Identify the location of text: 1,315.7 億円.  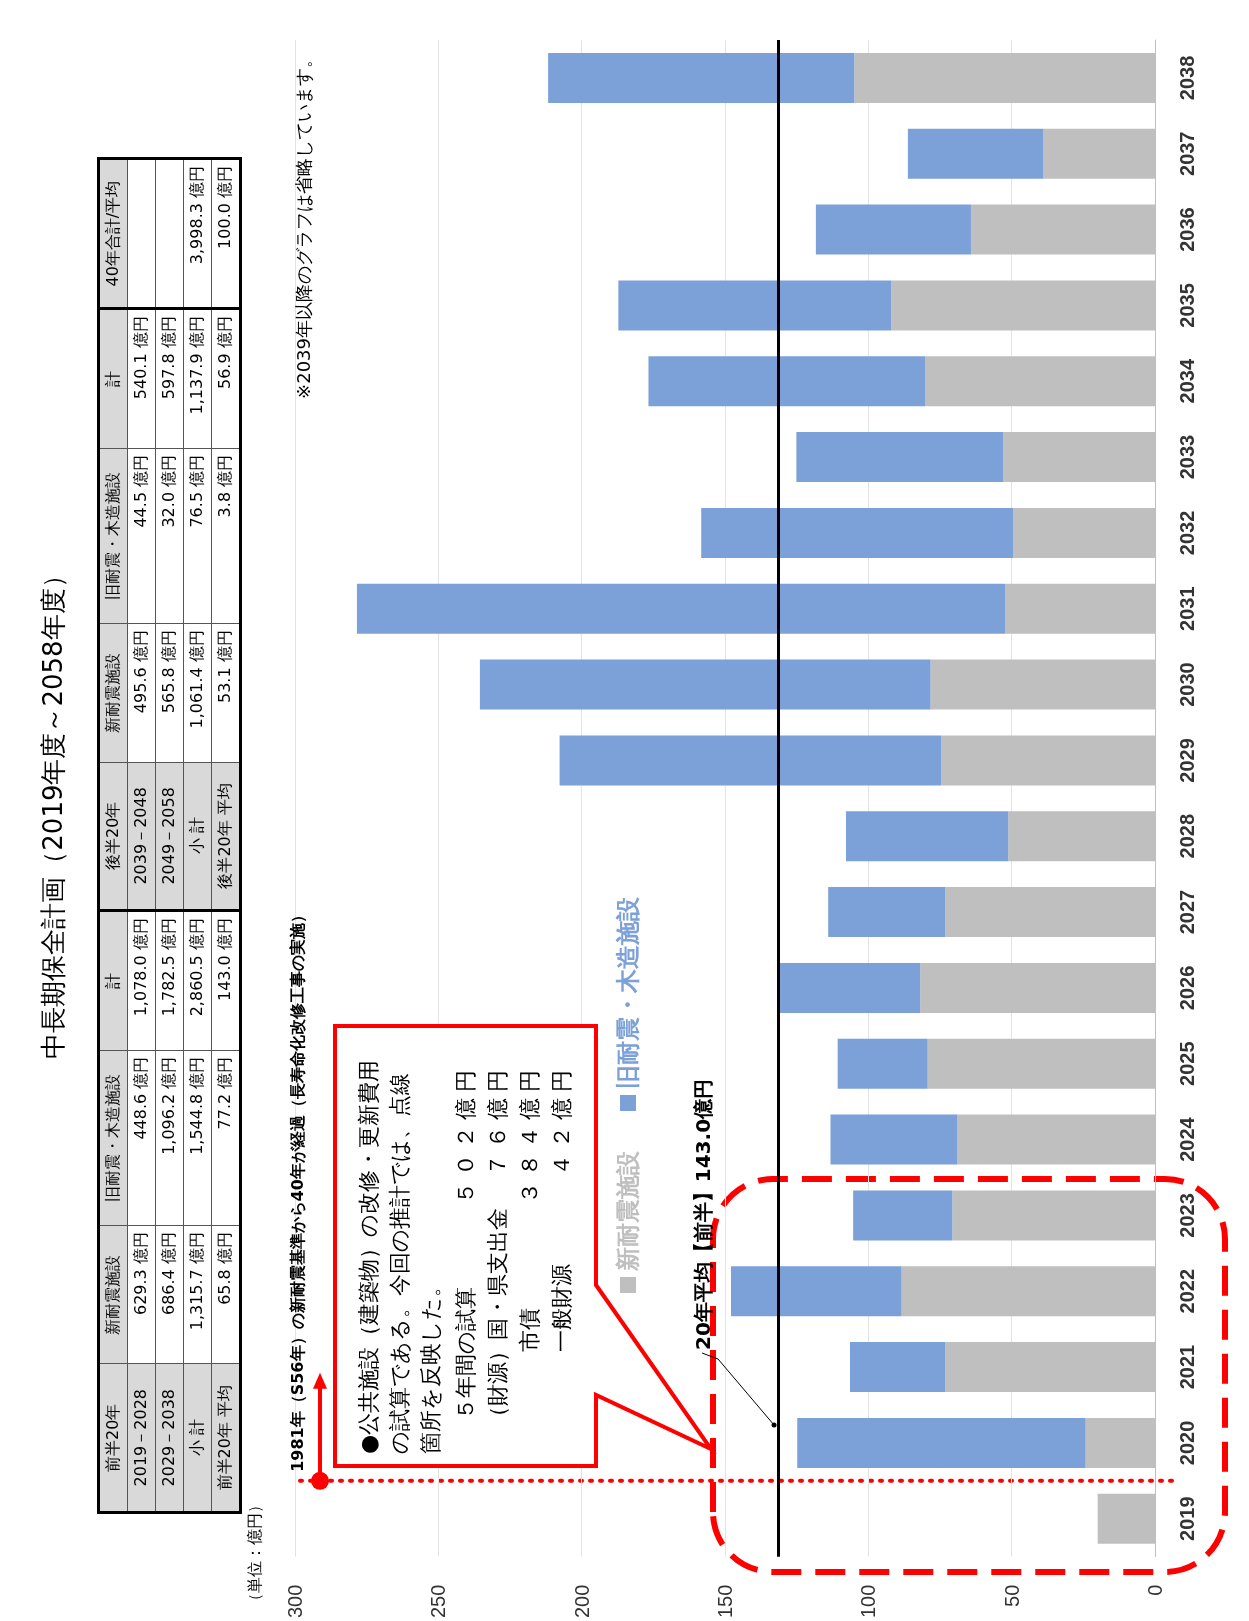
(197, 1294).